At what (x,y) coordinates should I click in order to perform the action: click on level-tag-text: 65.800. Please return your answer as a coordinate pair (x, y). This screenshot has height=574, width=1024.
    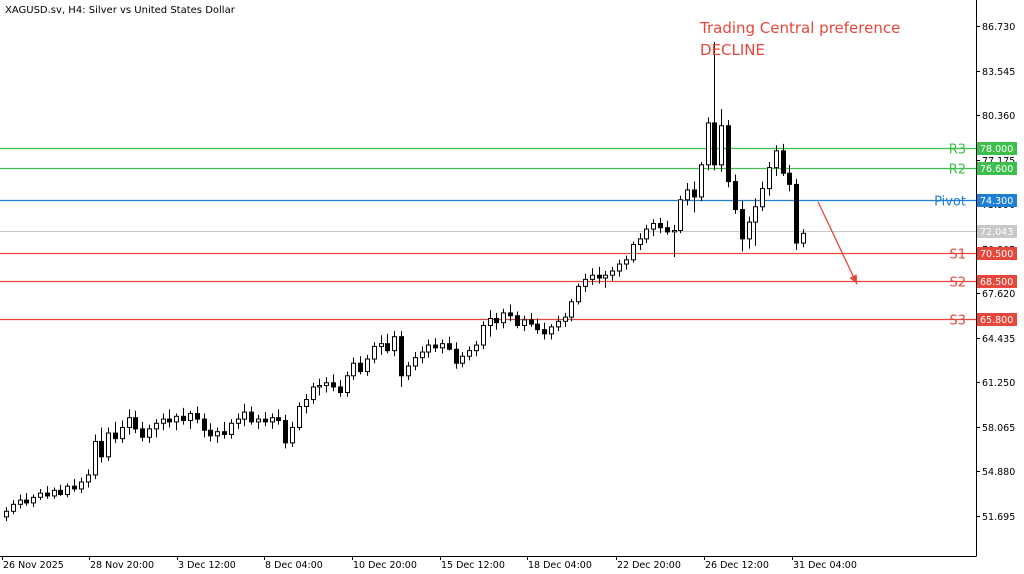
    Looking at the image, I should click on (996, 320).